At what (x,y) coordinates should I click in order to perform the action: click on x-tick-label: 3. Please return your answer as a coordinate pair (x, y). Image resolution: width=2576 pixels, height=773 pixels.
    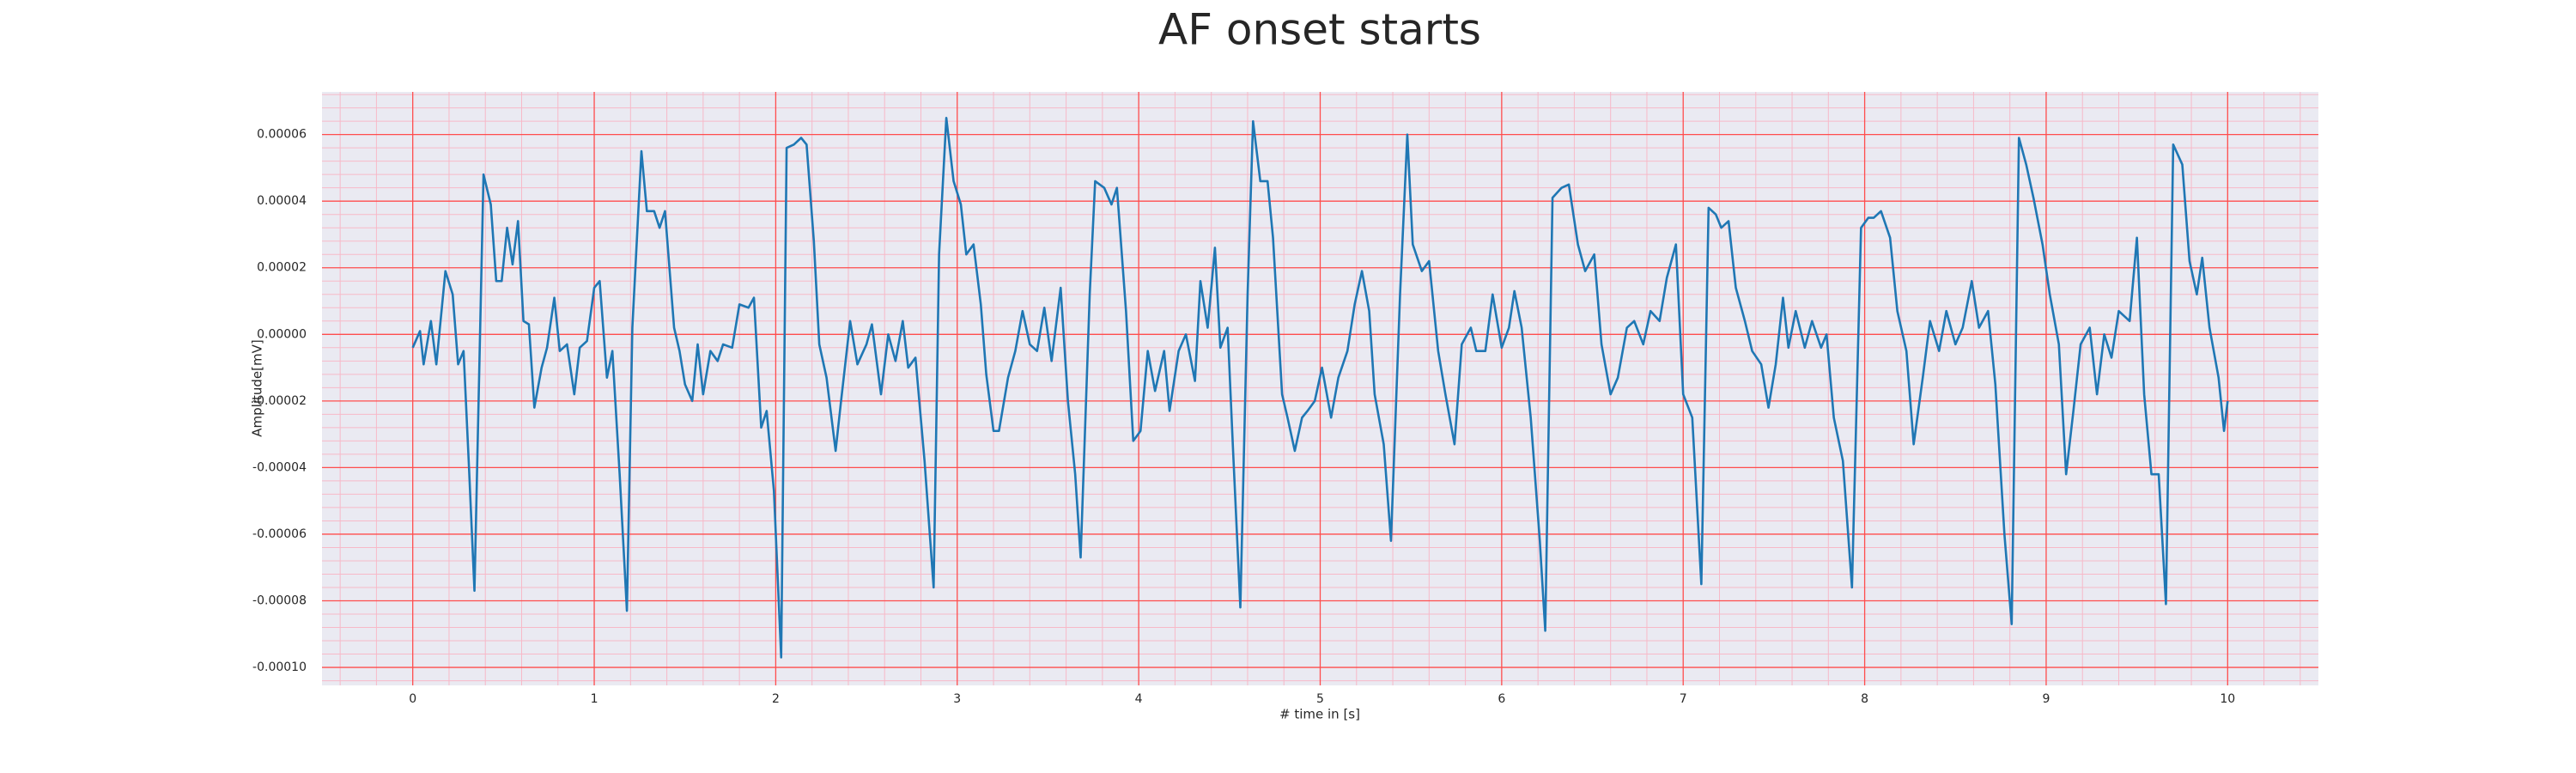
    Looking at the image, I should click on (957, 699).